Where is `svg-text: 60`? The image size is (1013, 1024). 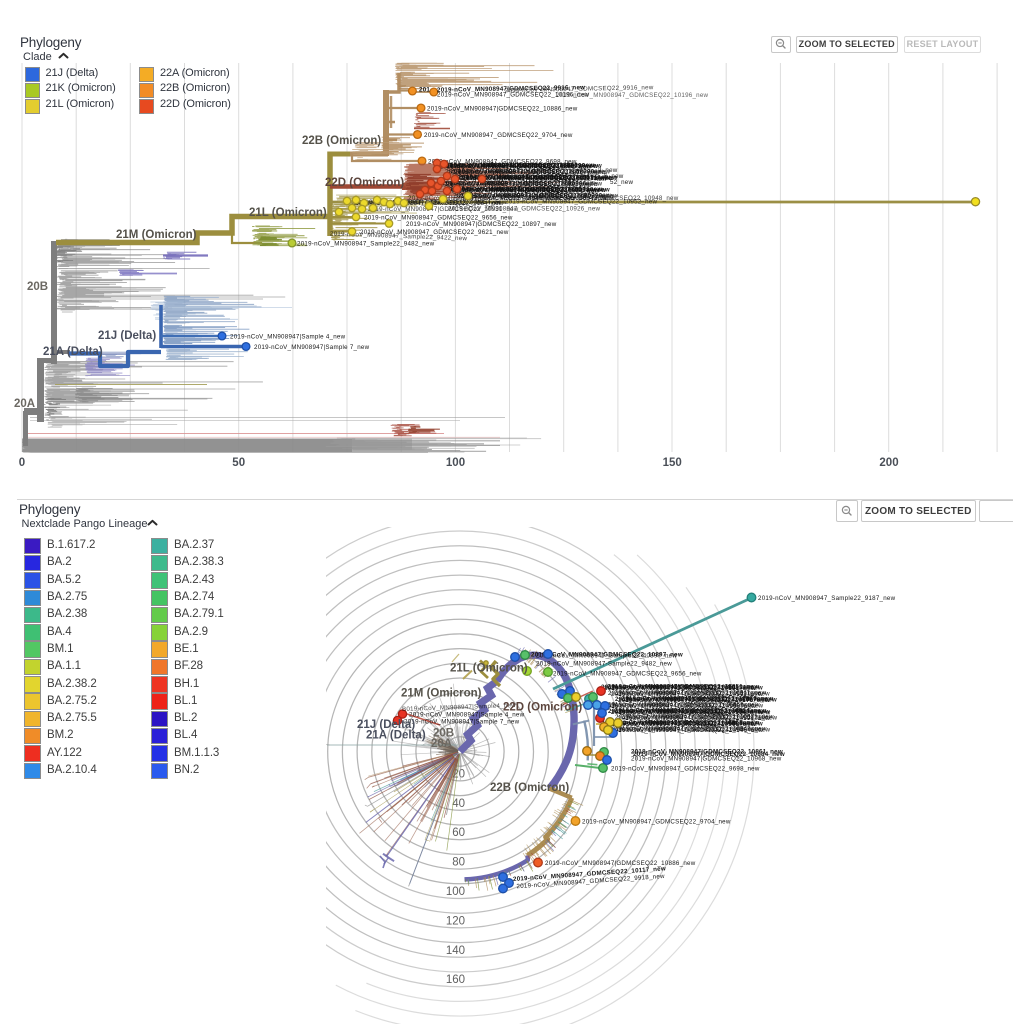
svg-text: 60 is located at coordinates (458, 833).